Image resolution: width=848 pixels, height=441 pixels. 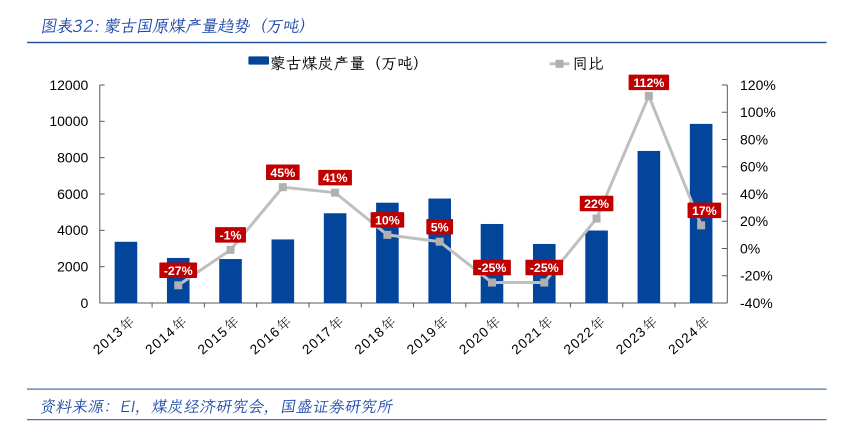 I want to click on svg-text: 12000, so click(x=68, y=85).